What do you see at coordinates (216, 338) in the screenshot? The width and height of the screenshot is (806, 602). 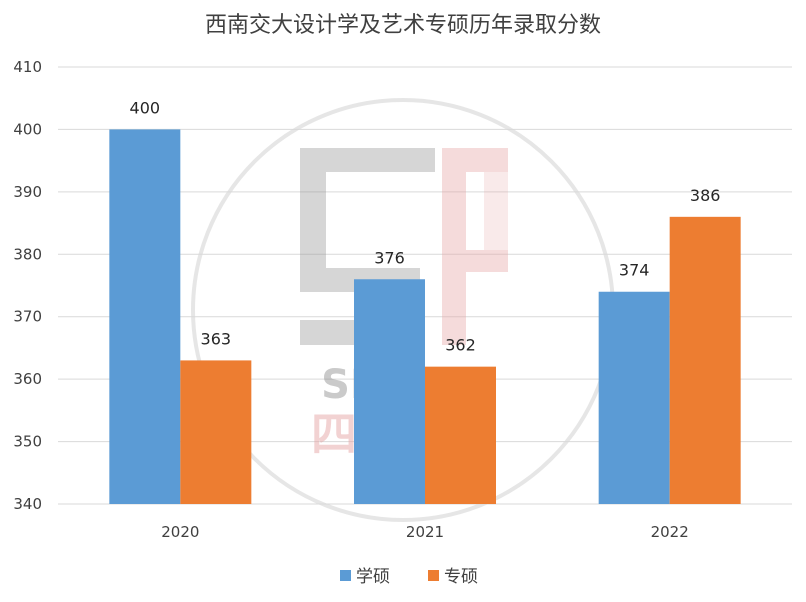 I see `data-label-2020-专硕: 363` at bounding box center [216, 338].